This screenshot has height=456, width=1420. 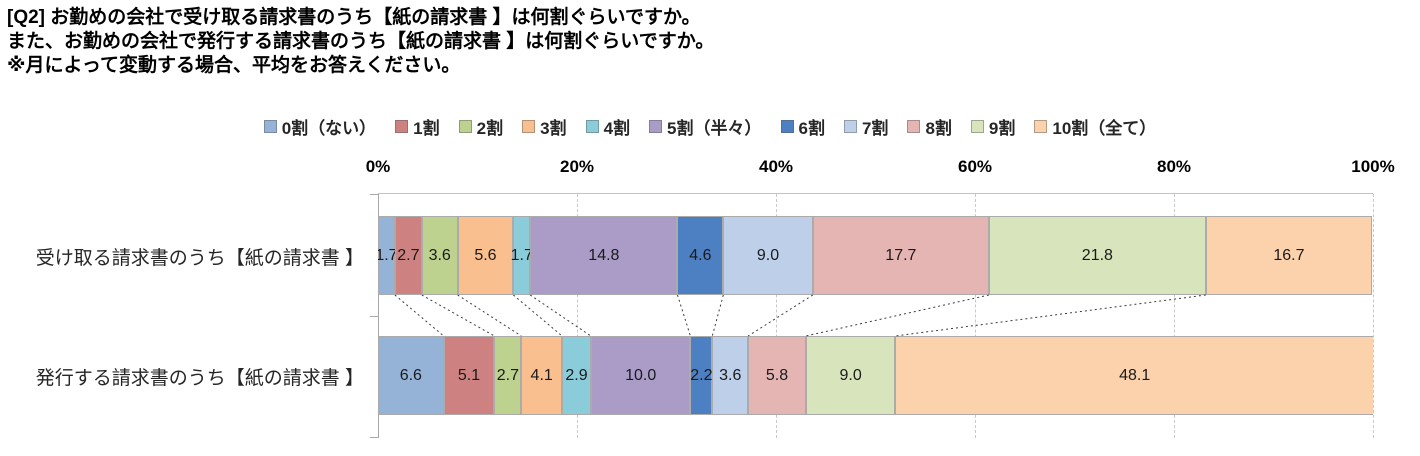 What do you see at coordinates (234, 65) in the screenshot?
I see `question-title-line-3: ※月によって変動する場合、平均をお答えください。` at bounding box center [234, 65].